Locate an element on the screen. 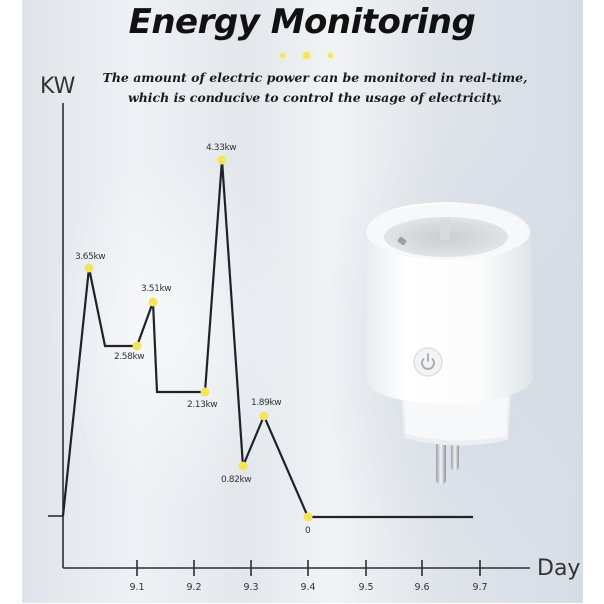  x-tick-label: 9.2 is located at coordinates (194, 587).